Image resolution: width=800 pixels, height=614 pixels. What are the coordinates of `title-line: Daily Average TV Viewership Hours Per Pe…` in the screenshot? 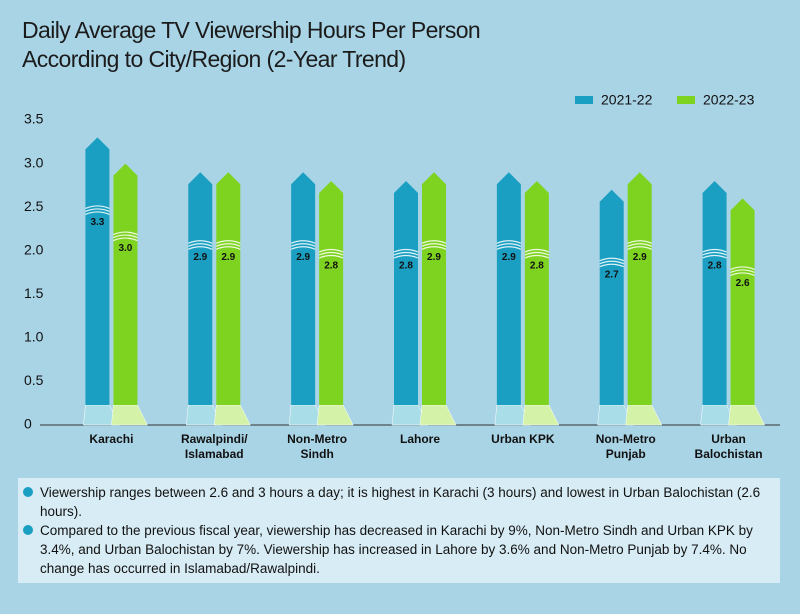 It's located at (251, 30).